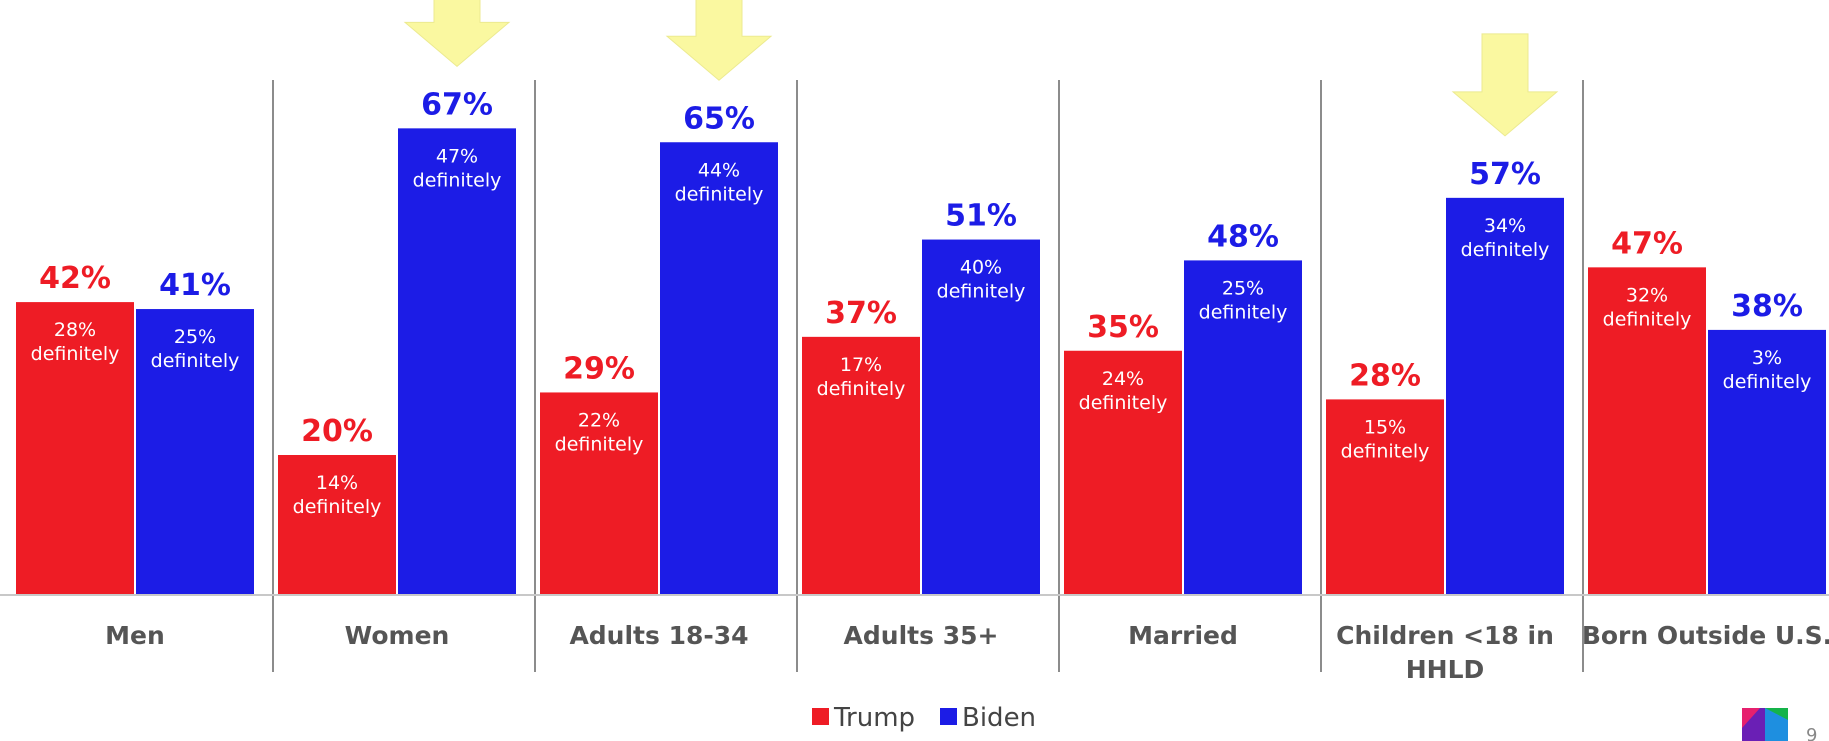 The height and width of the screenshot is (741, 1829). Describe the element at coordinates (1647, 243) in the screenshot. I see `value-label-trump: 47%` at that location.